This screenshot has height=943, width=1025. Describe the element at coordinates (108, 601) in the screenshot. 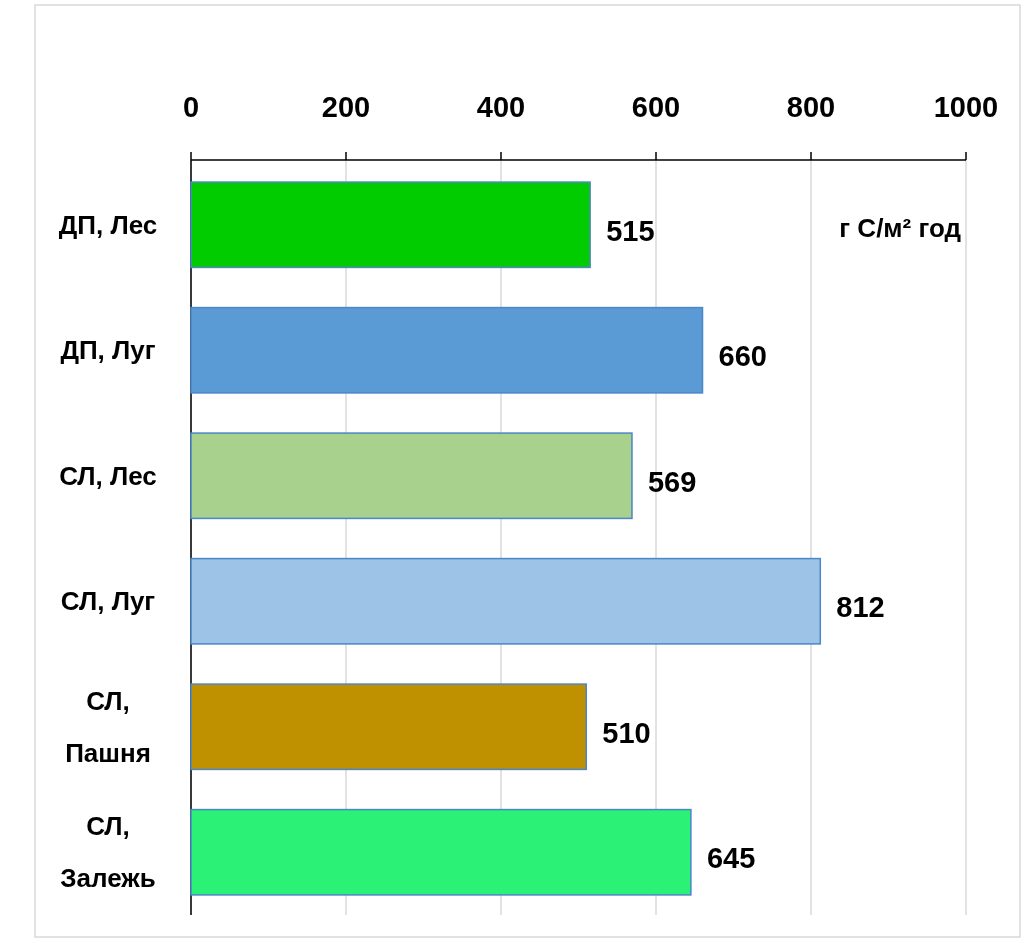

I see `y-tick-label: СЛ, Луг` at that location.